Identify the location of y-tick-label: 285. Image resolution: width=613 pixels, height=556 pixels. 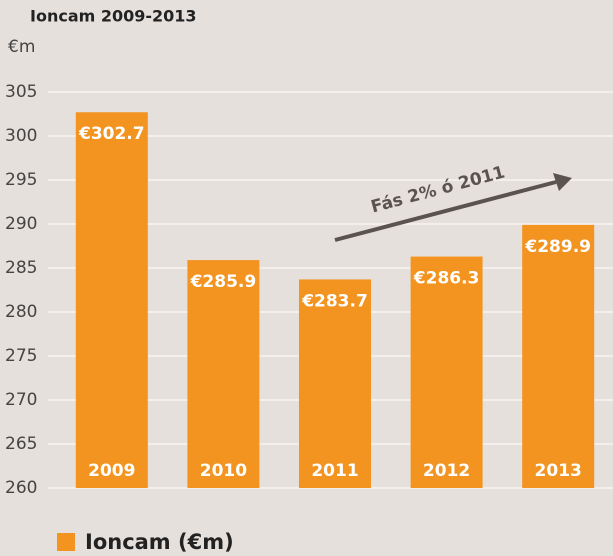
(21, 268).